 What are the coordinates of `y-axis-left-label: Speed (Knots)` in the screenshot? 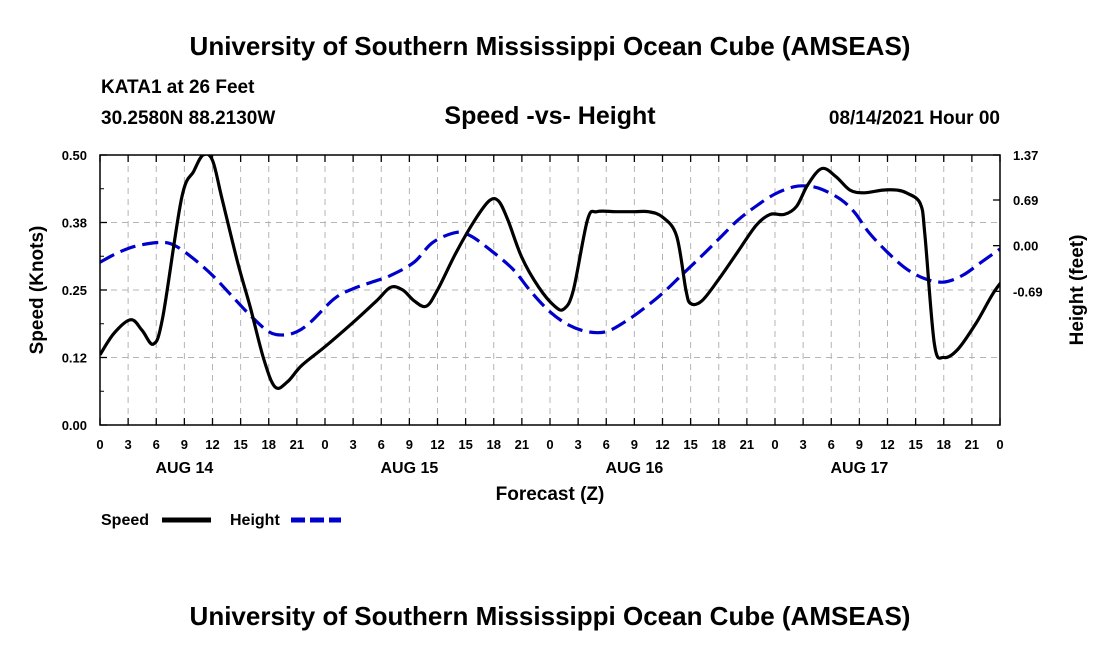 It's located at (37, 290).